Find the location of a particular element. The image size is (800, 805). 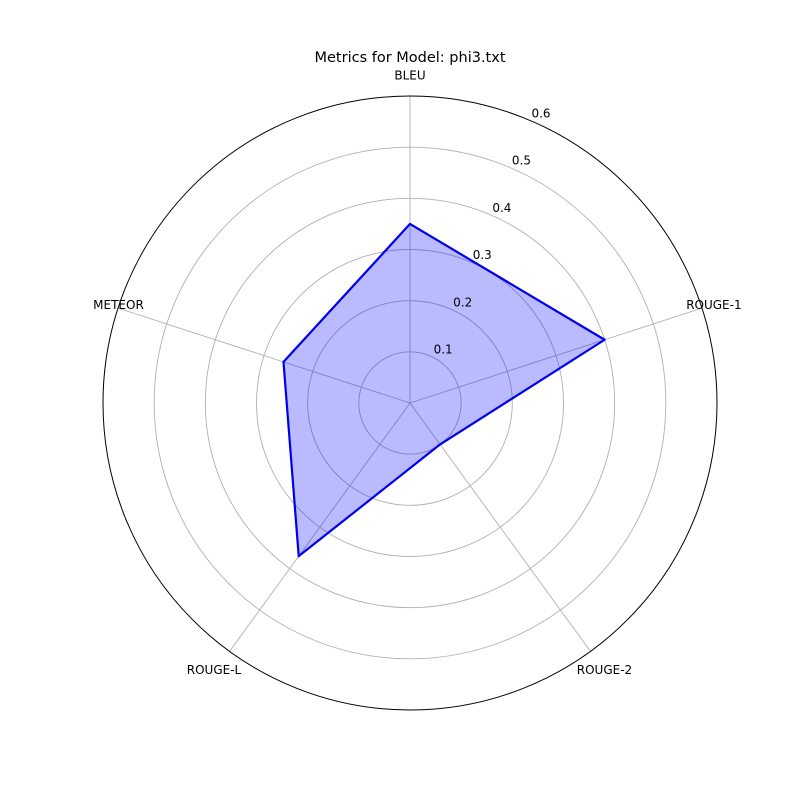

radial-tick-label: 0.6 is located at coordinates (540, 113).